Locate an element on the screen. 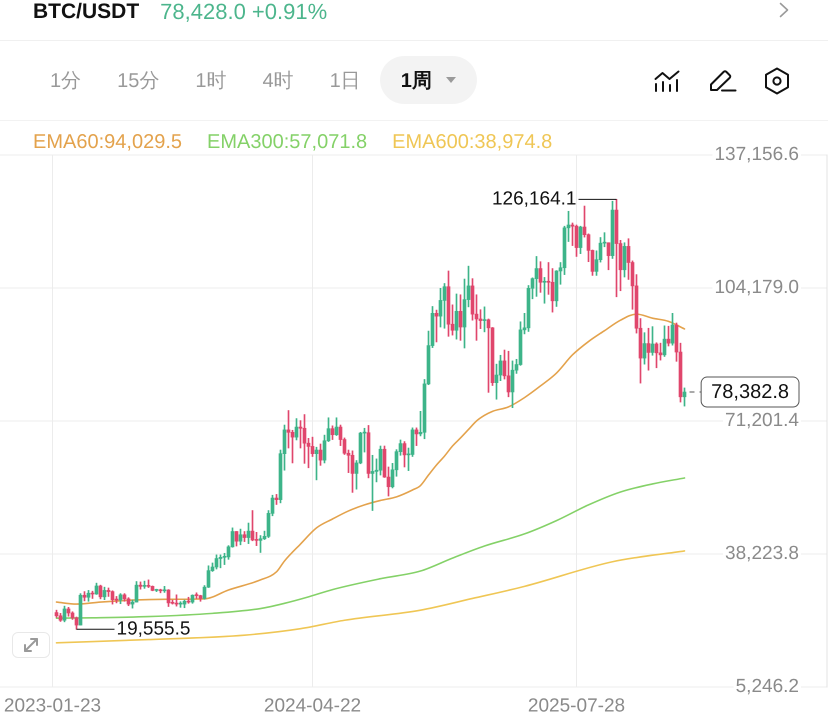 This screenshot has width=828, height=726. text: 15分 is located at coordinates (138, 81).